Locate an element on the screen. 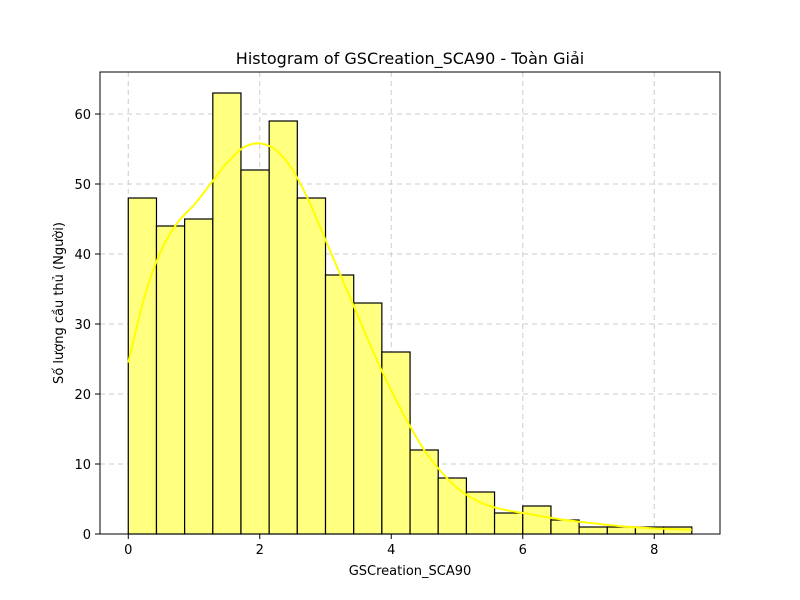  x-tick-label: 2 is located at coordinates (260, 550).